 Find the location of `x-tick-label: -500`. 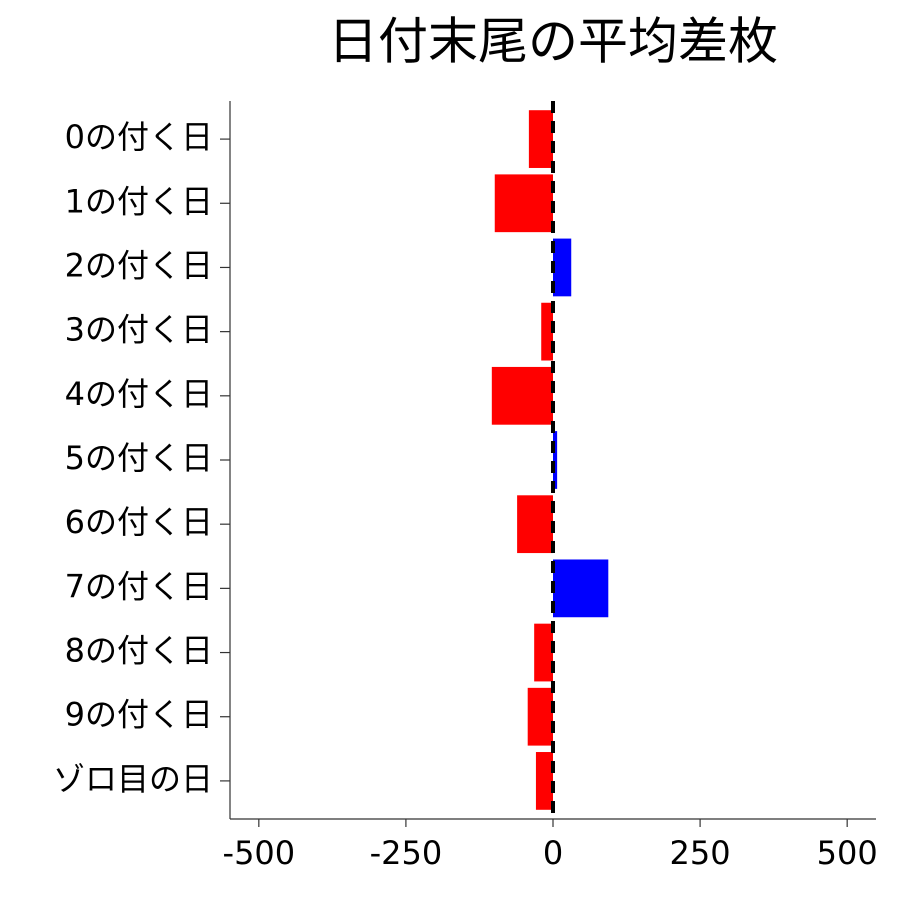

x-tick-label: -500 is located at coordinates (259, 853).